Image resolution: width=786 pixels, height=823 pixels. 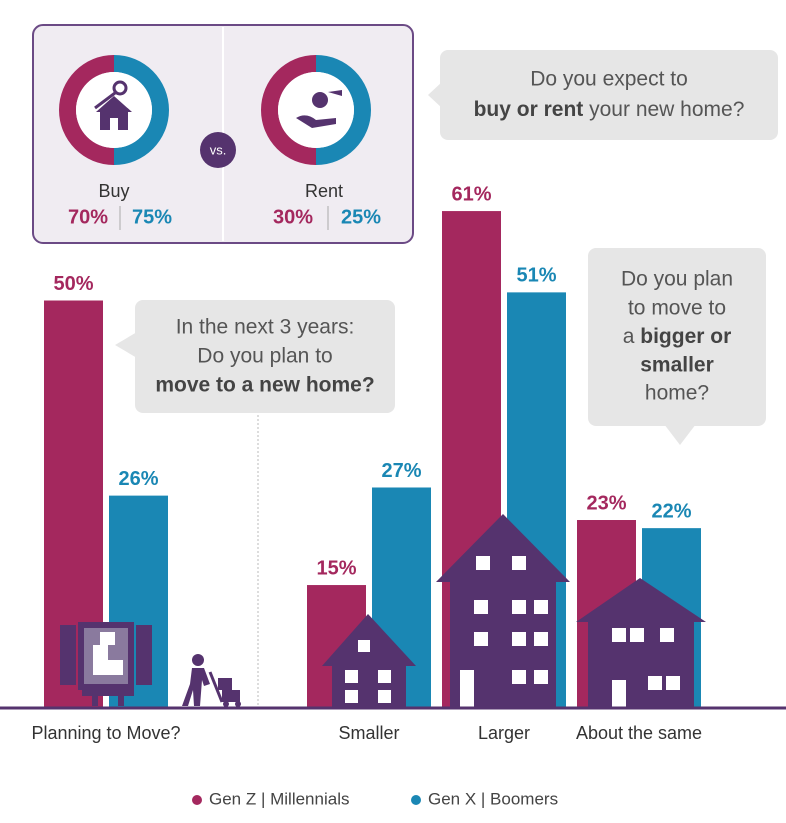 What do you see at coordinates (671, 511) in the screenshot?
I see `value-label: 22%` at bounding box center [671, 511].